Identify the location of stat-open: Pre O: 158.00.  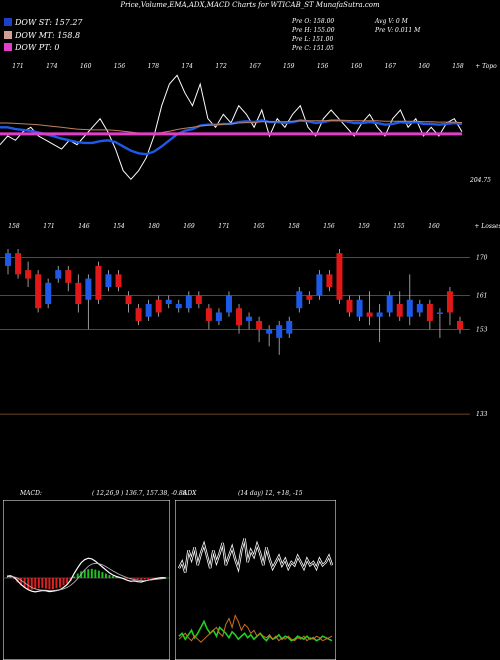
(313, 21).